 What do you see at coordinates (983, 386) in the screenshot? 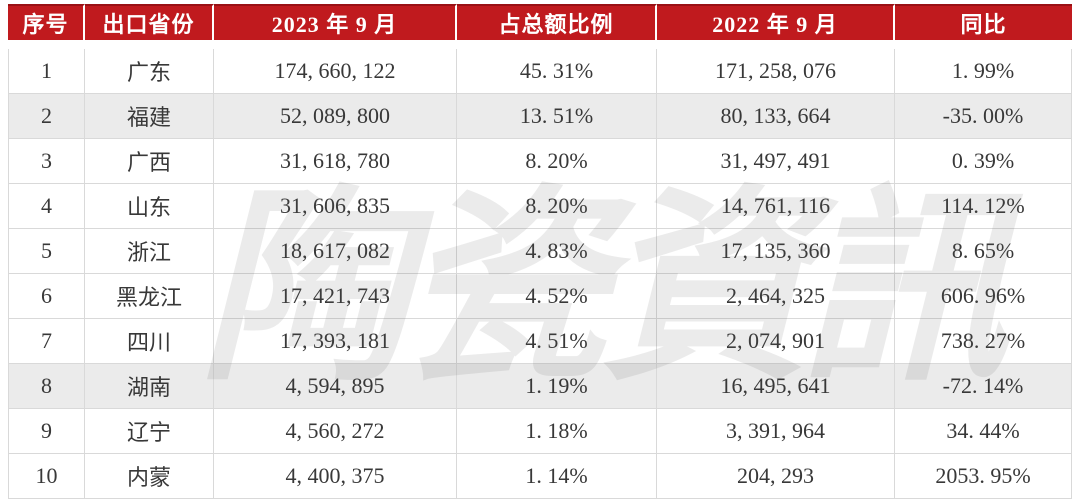
I see `cell-yoy: -72. 14%` at bounding box center [983, 386].